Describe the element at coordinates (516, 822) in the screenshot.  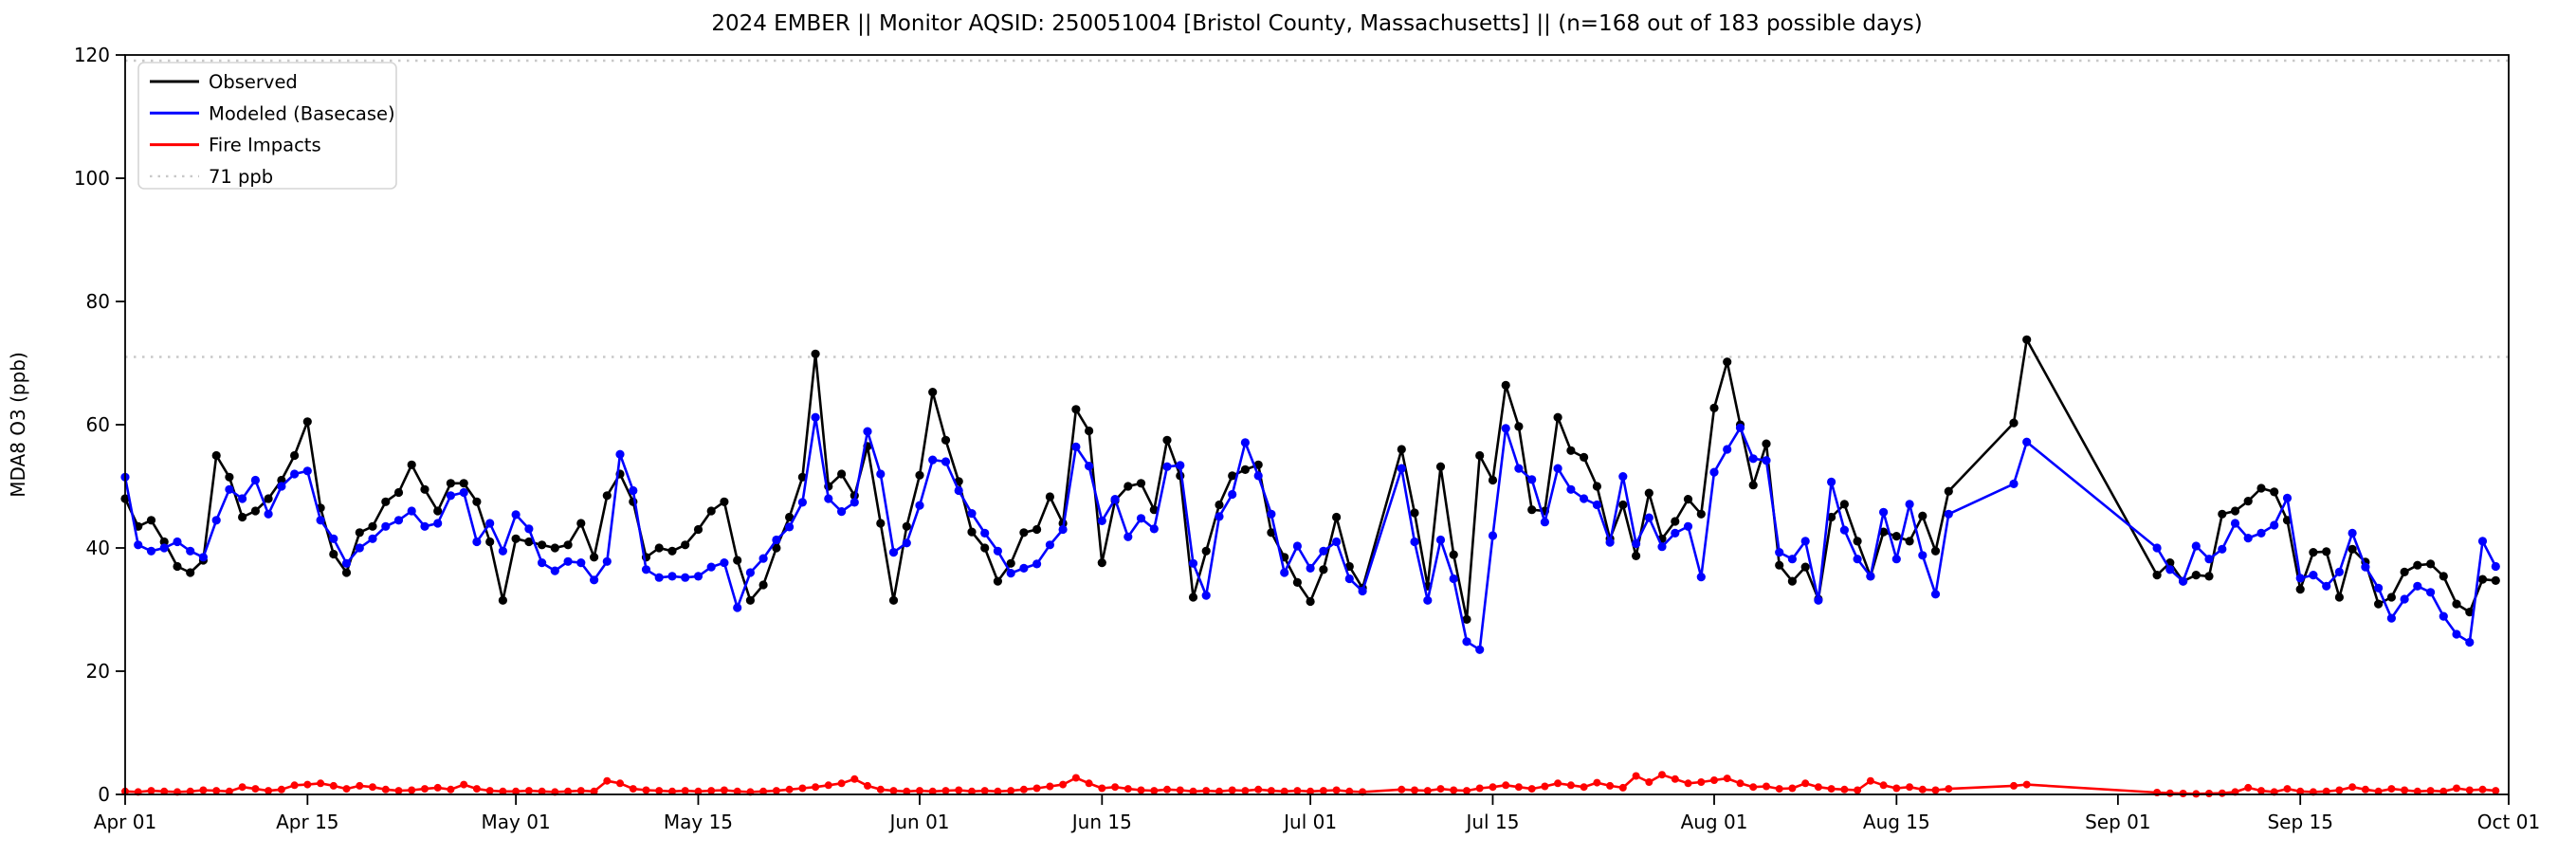
I see `x-tick-label: May 01` at that location.